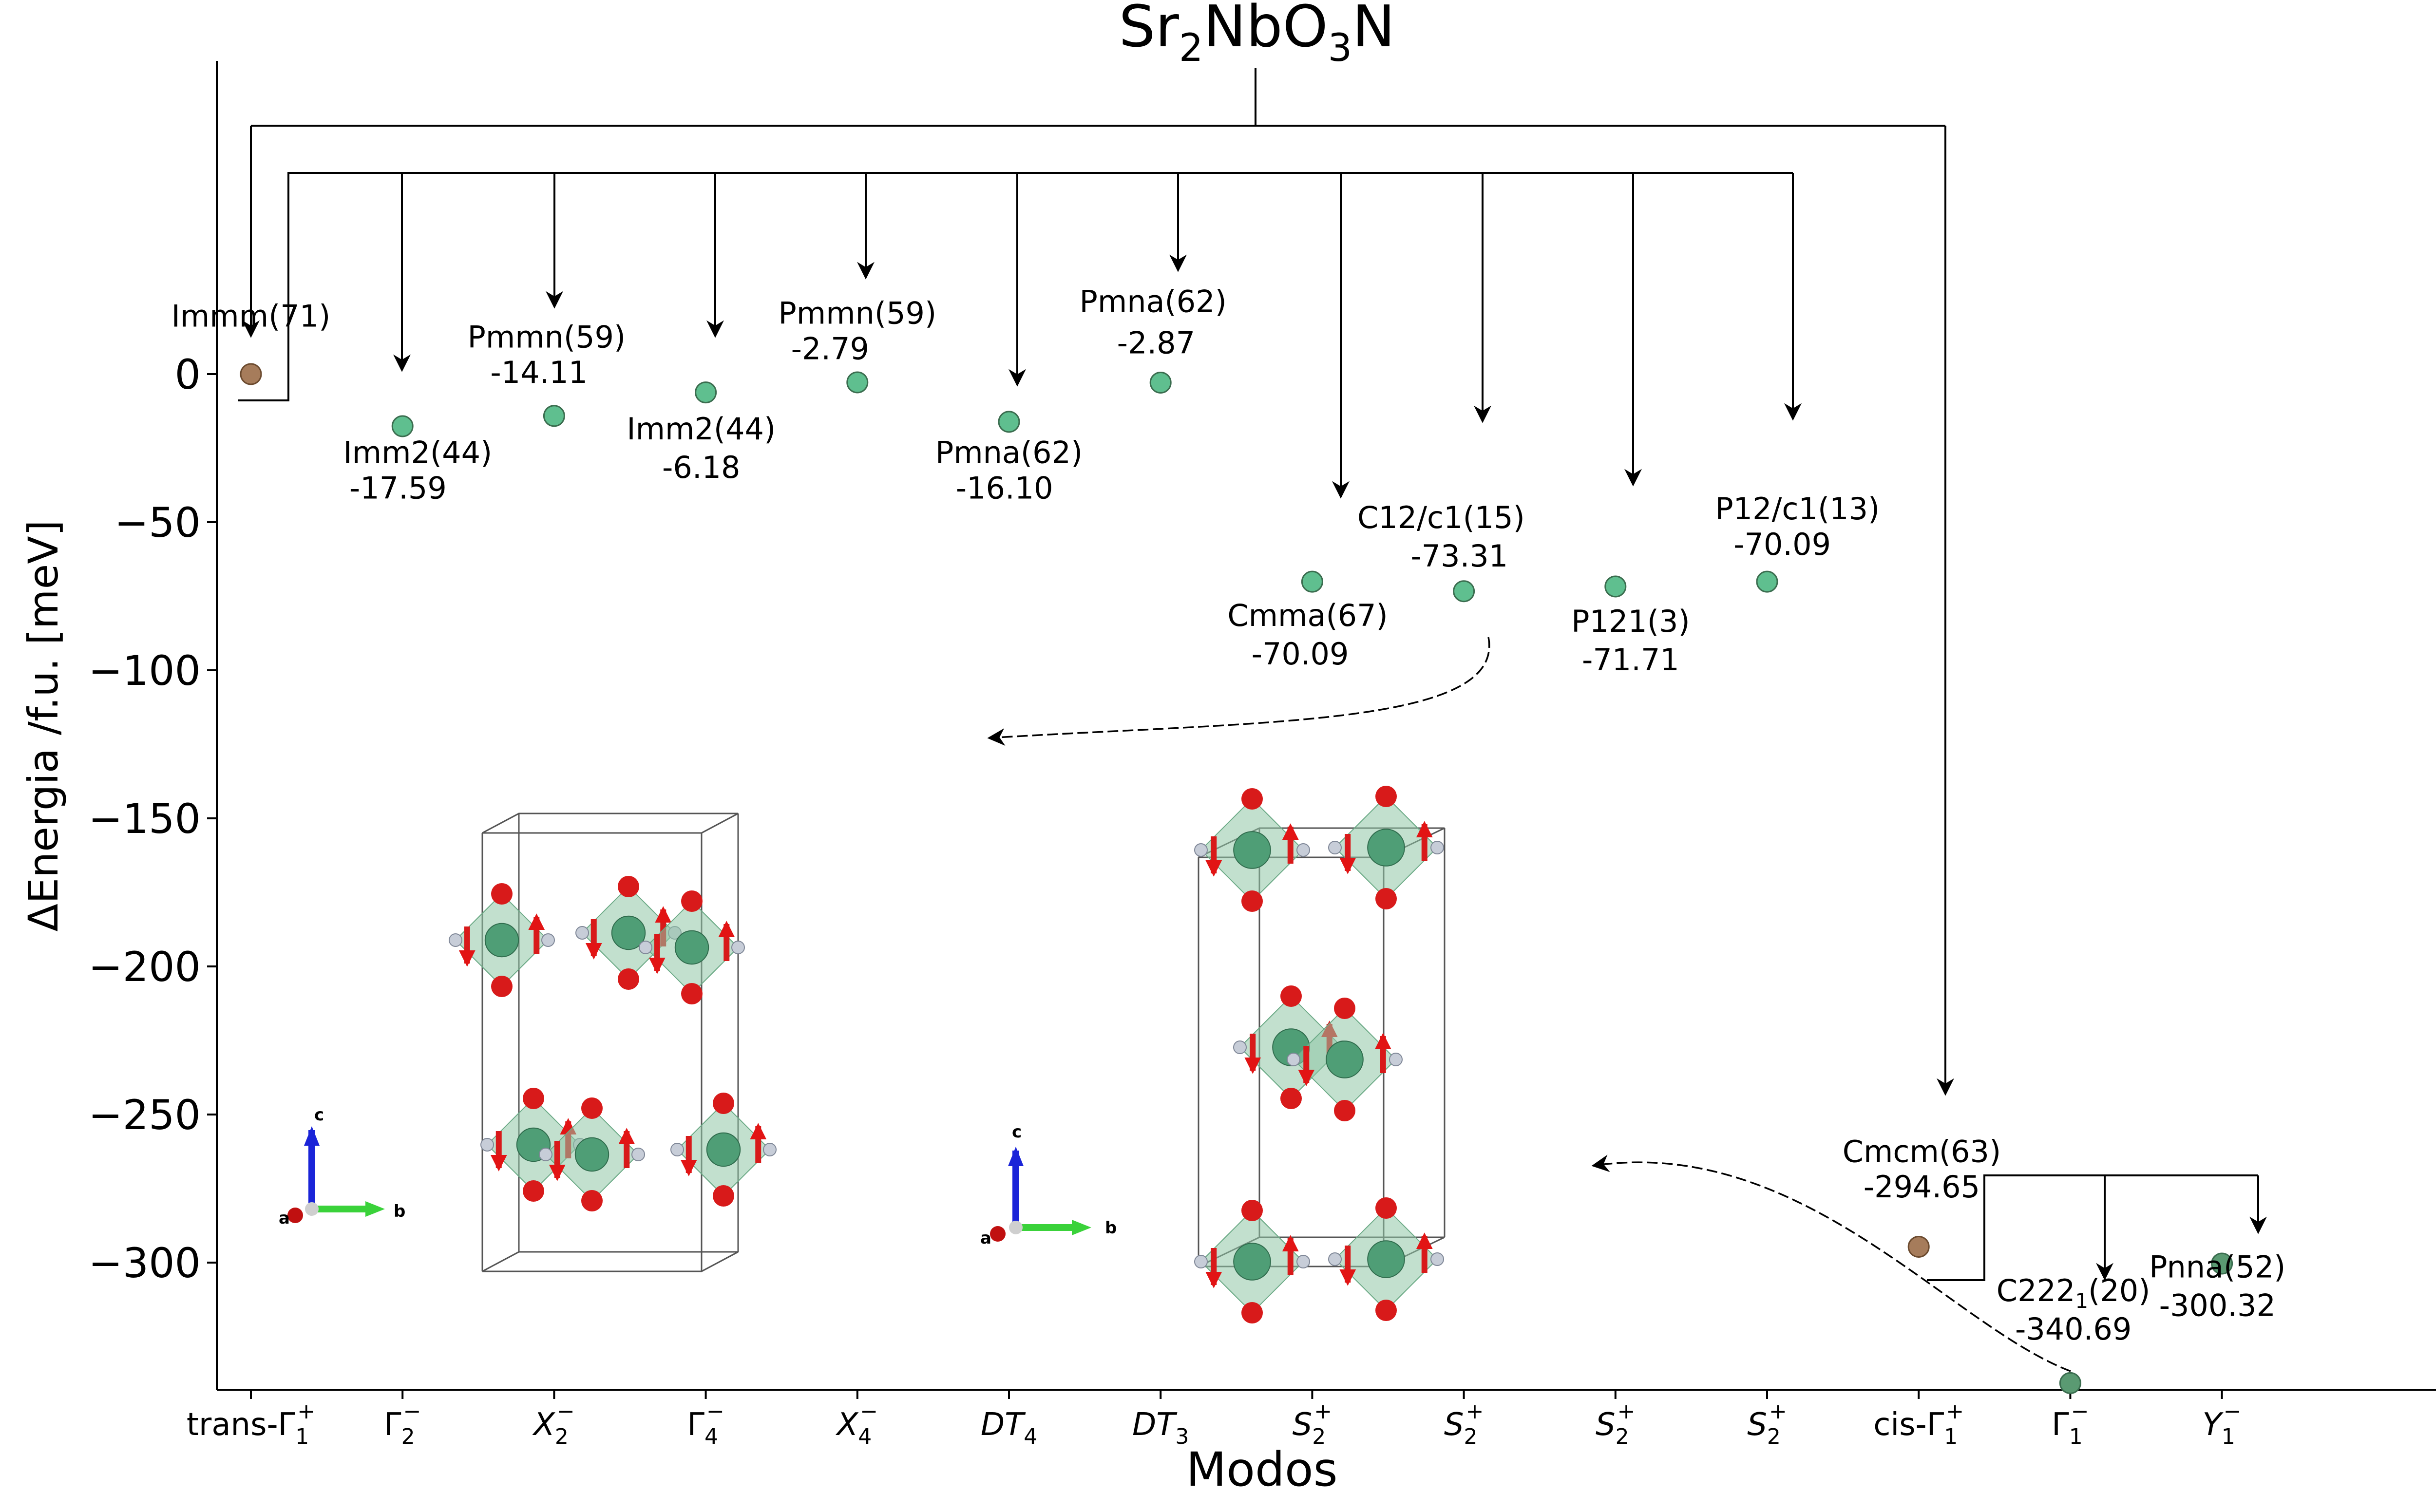  What do you see at coordinates (1156, 342) in the screenshot?
I see `point-annotation: -2.87` at bounding box center [1156, 342].